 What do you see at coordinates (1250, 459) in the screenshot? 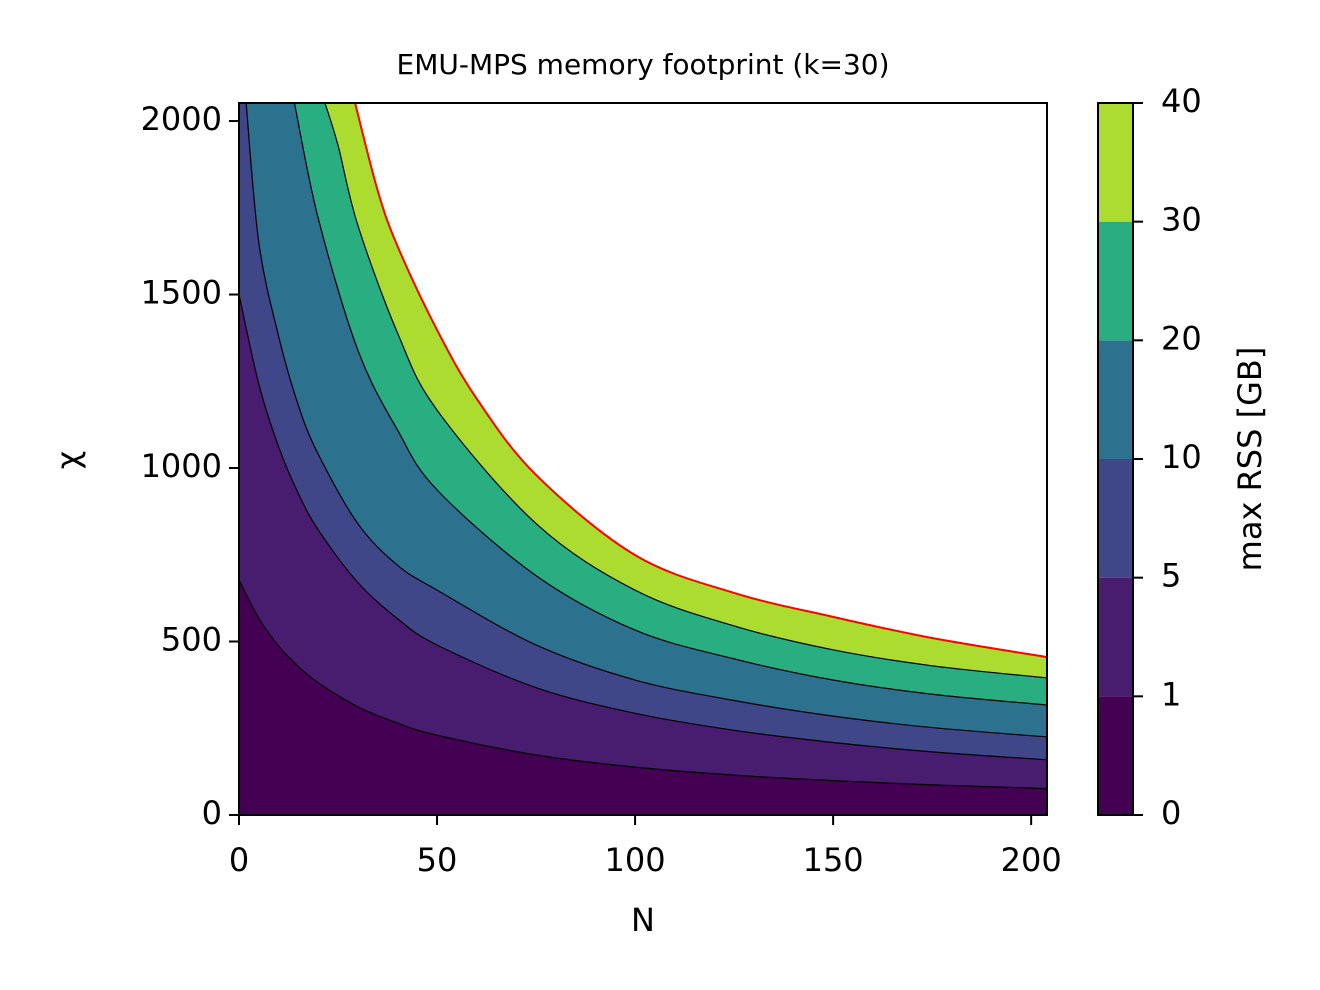
I see `colorbar-label: max RSS [GB]` at bounding box center [1250, 459].